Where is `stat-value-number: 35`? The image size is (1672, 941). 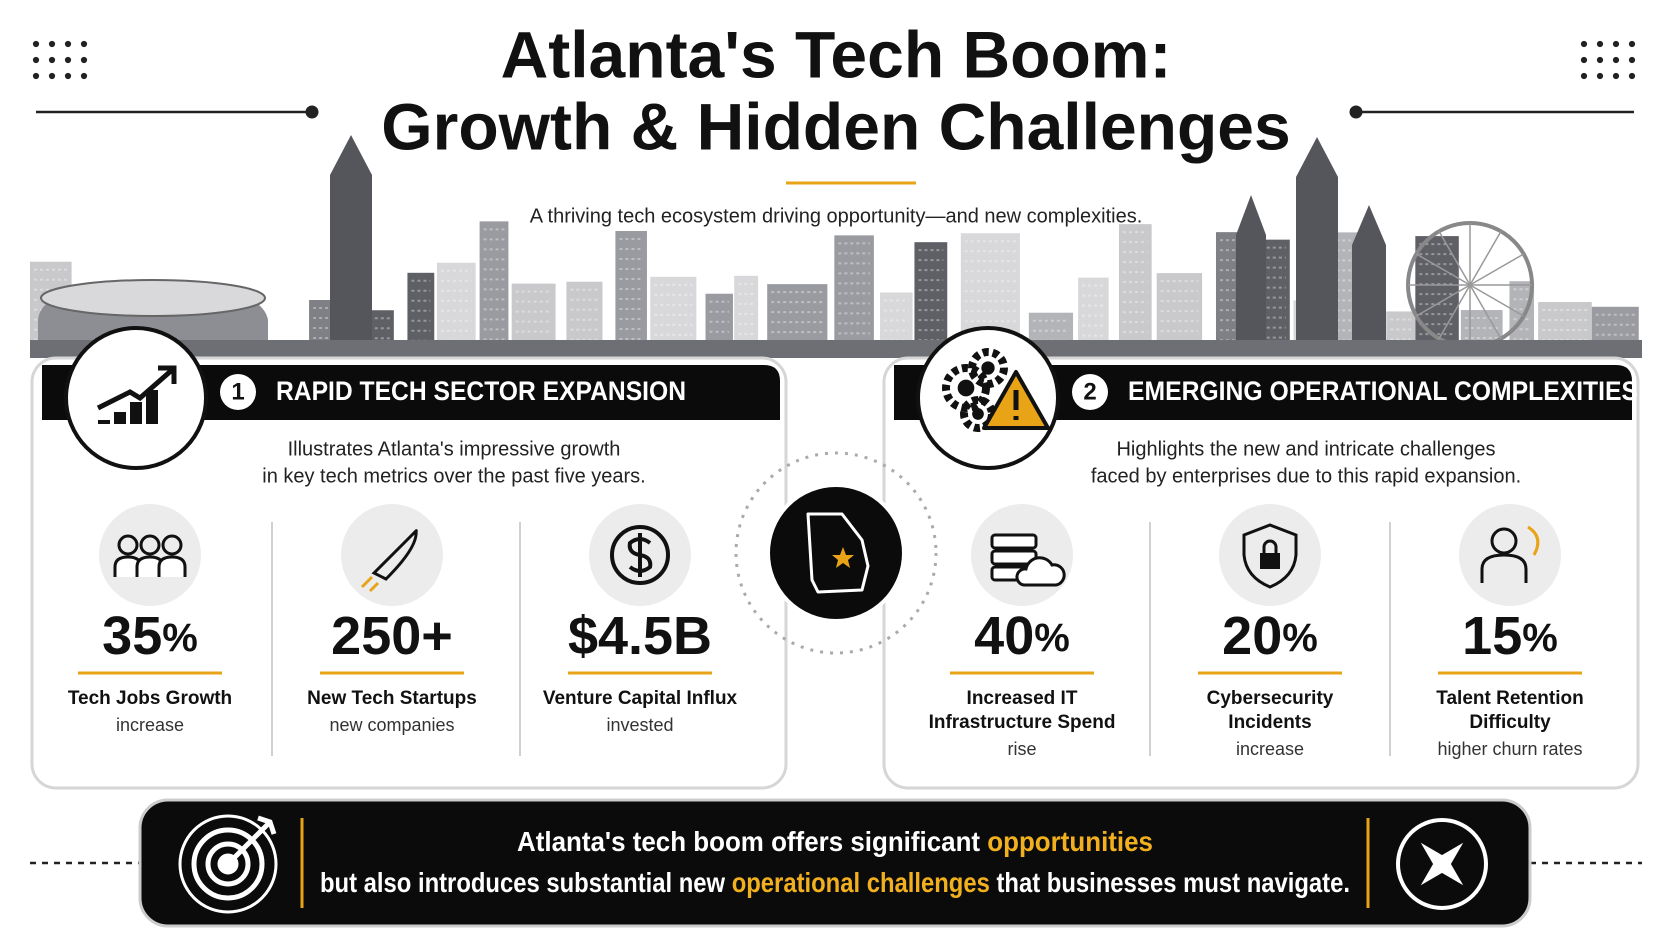 stat-value-number: 35 is located at coordinates (132, 636).